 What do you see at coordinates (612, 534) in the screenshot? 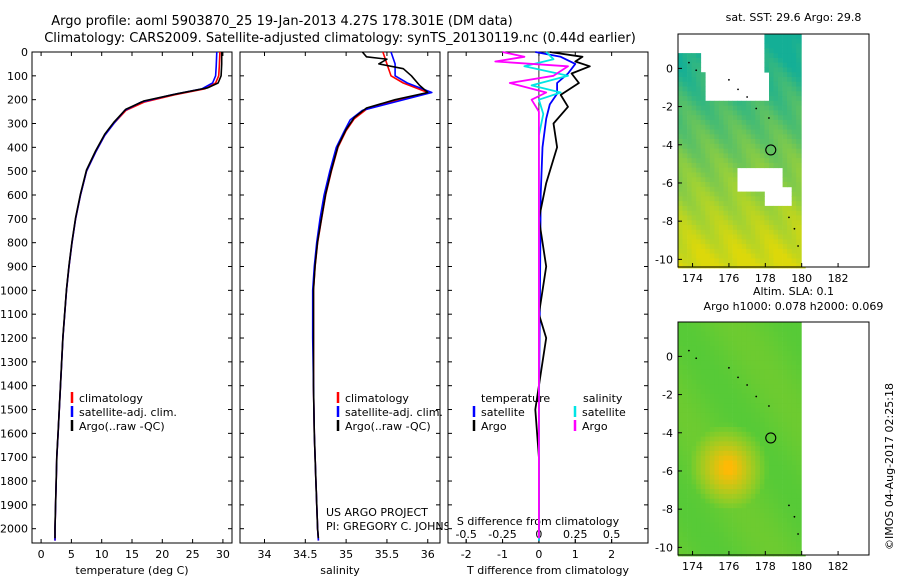
I see `s-tick-label: 0.5` at bounding box center [612, 534].